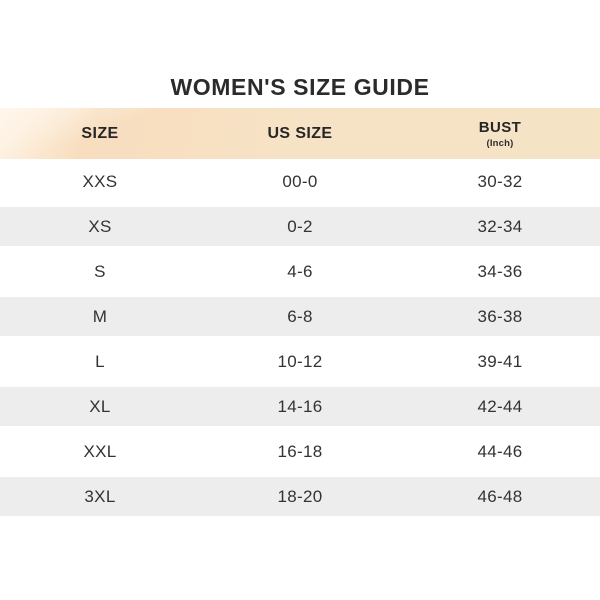 The image size is (600, 600). I want to click on cell-size: XXS, so click(100, 181).